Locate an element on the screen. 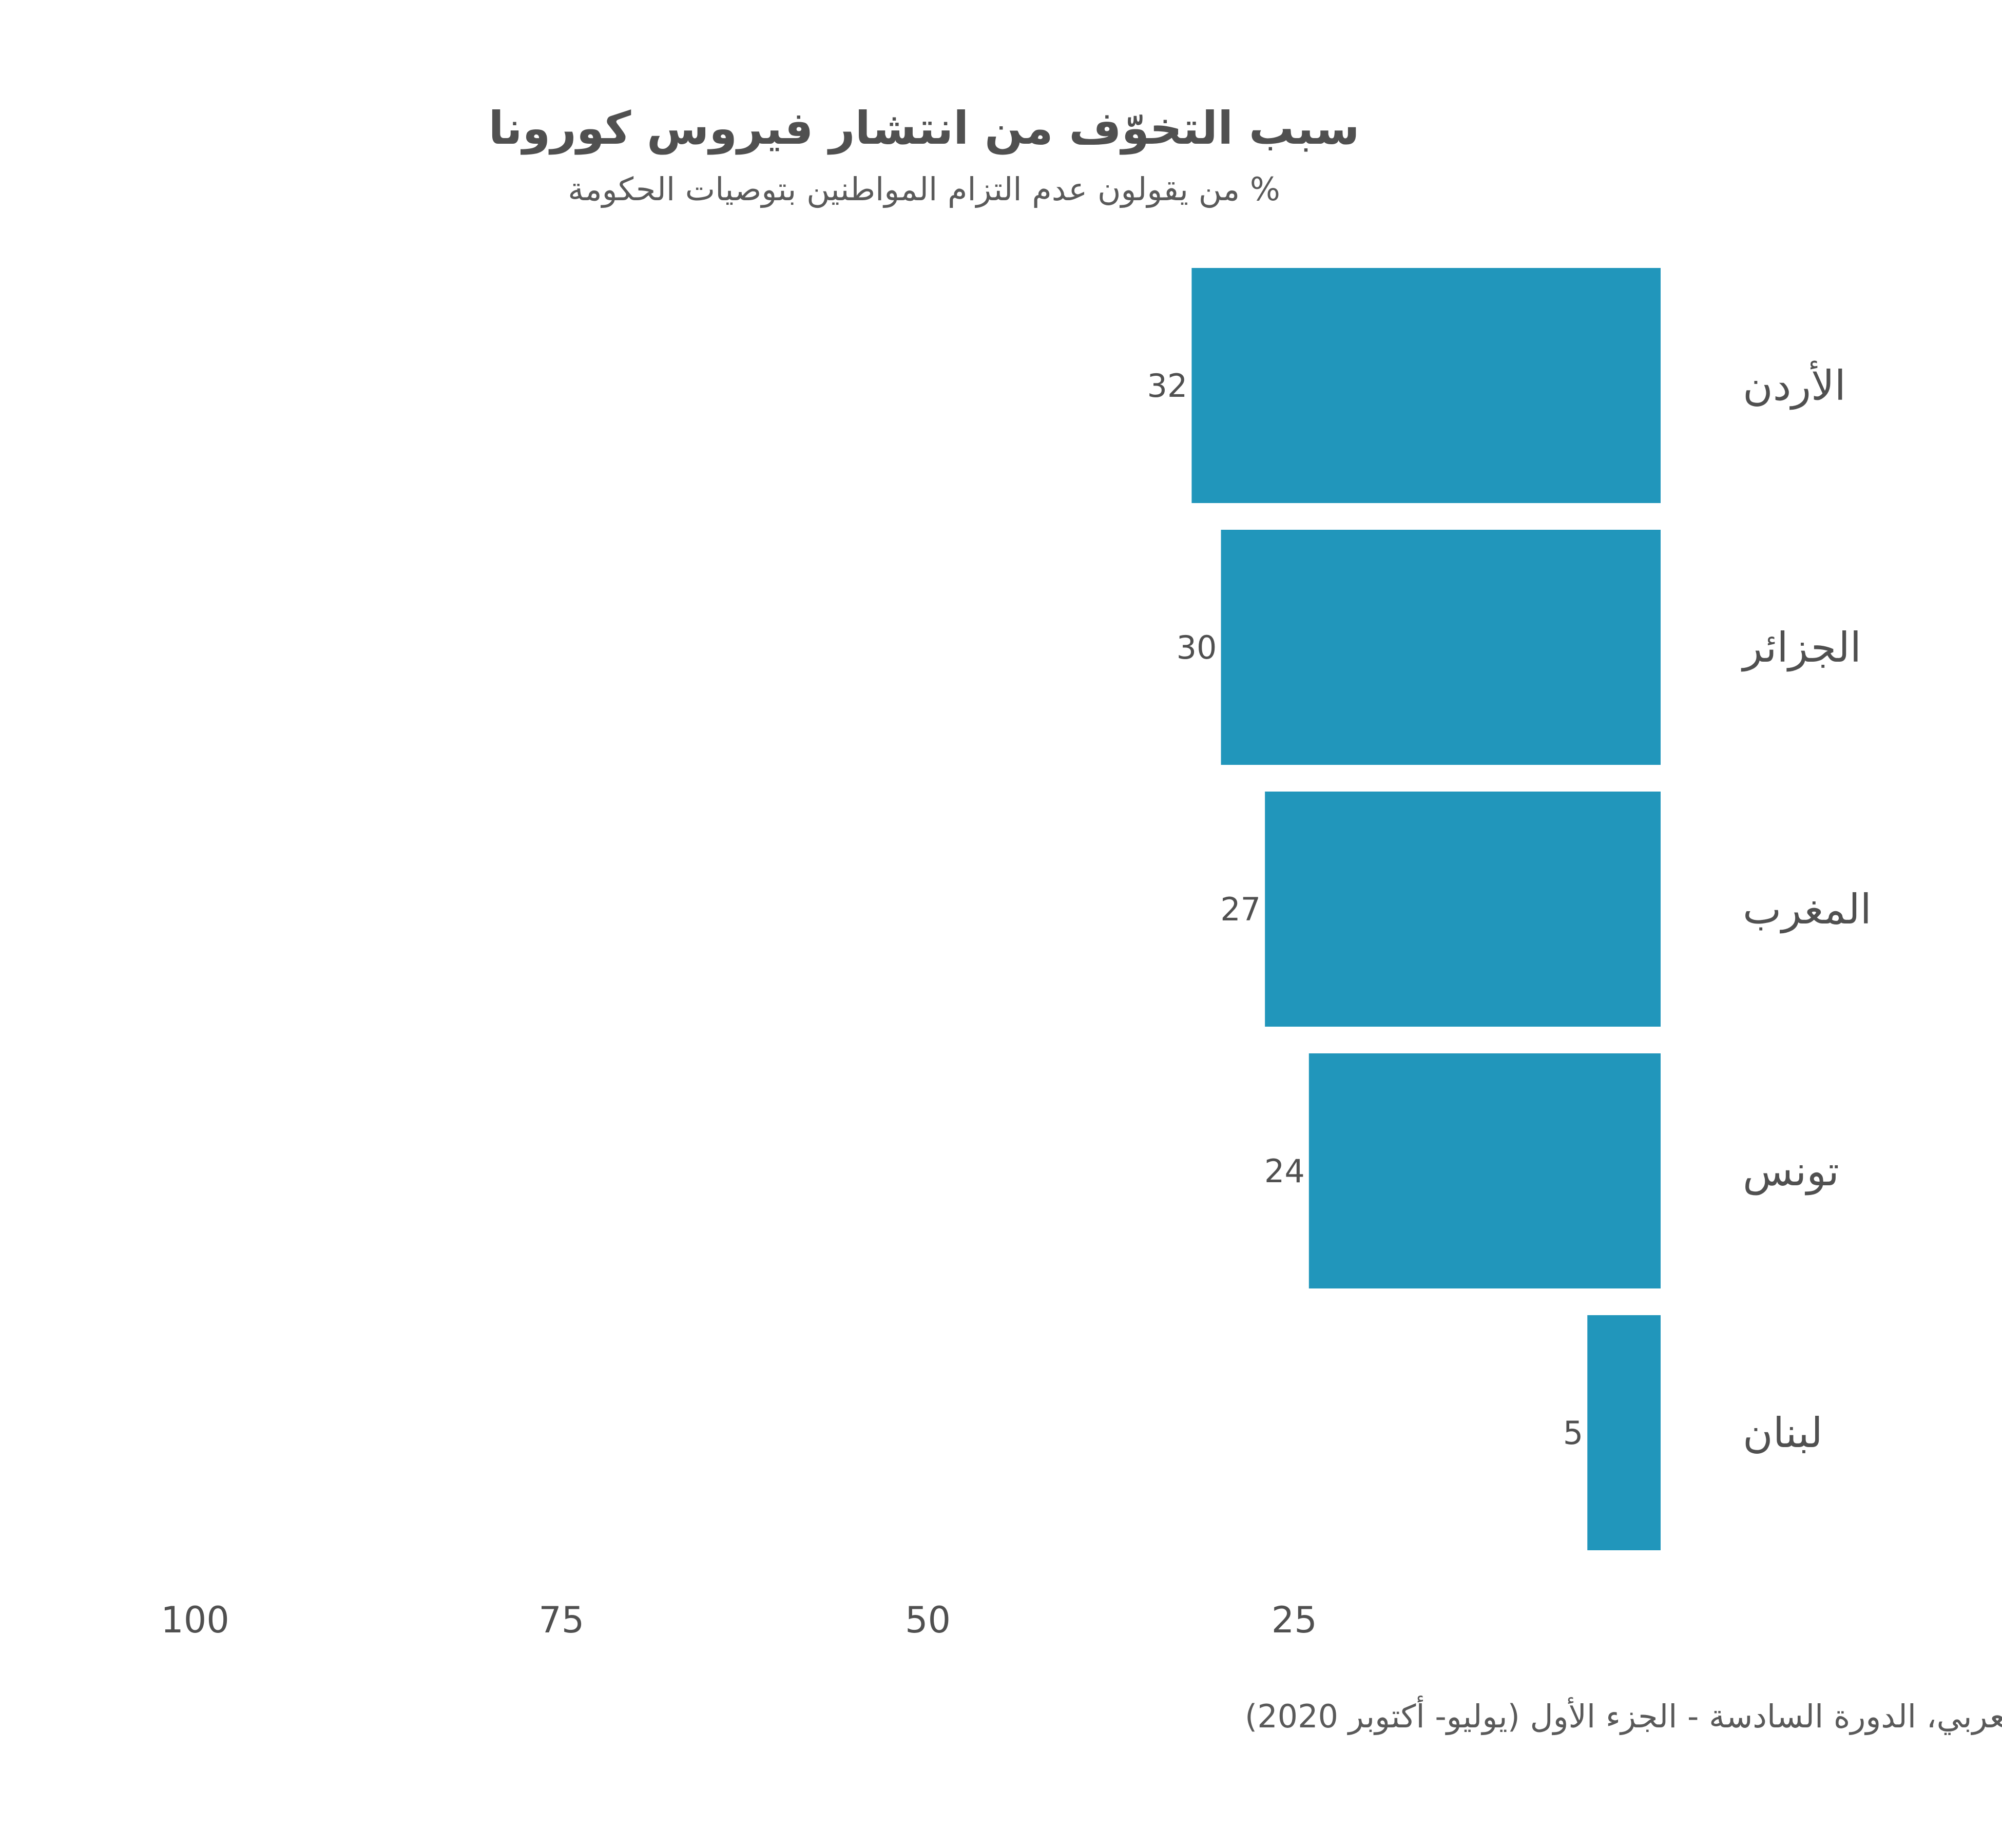 This screenshot has width=2002, height=1848. x-tick-label: 100 is located at coordinates (195, 1620).